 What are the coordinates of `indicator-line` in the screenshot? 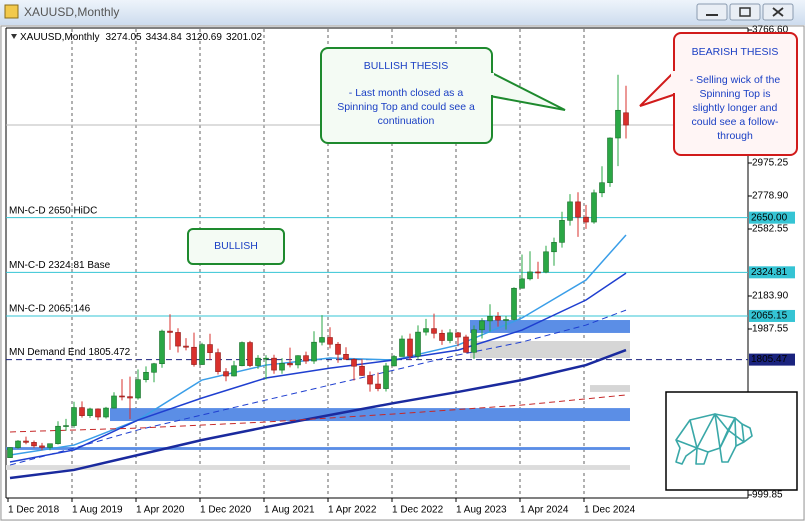 It's located at (318, 413).